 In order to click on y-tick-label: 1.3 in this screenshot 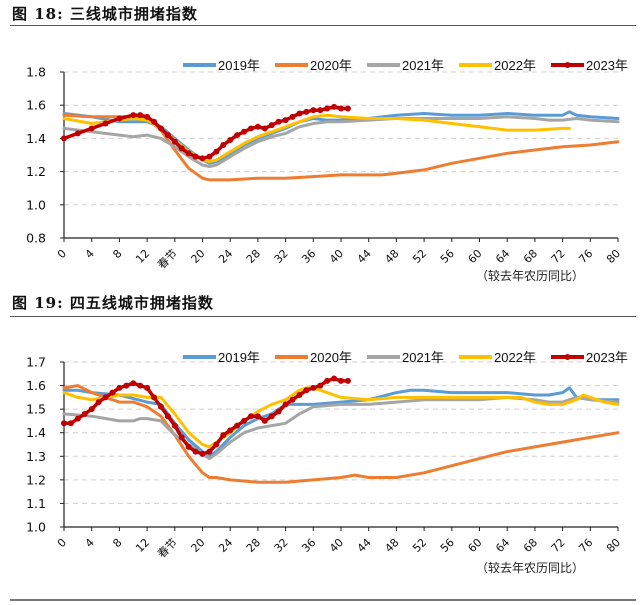, I will do `click(36, 456)`.